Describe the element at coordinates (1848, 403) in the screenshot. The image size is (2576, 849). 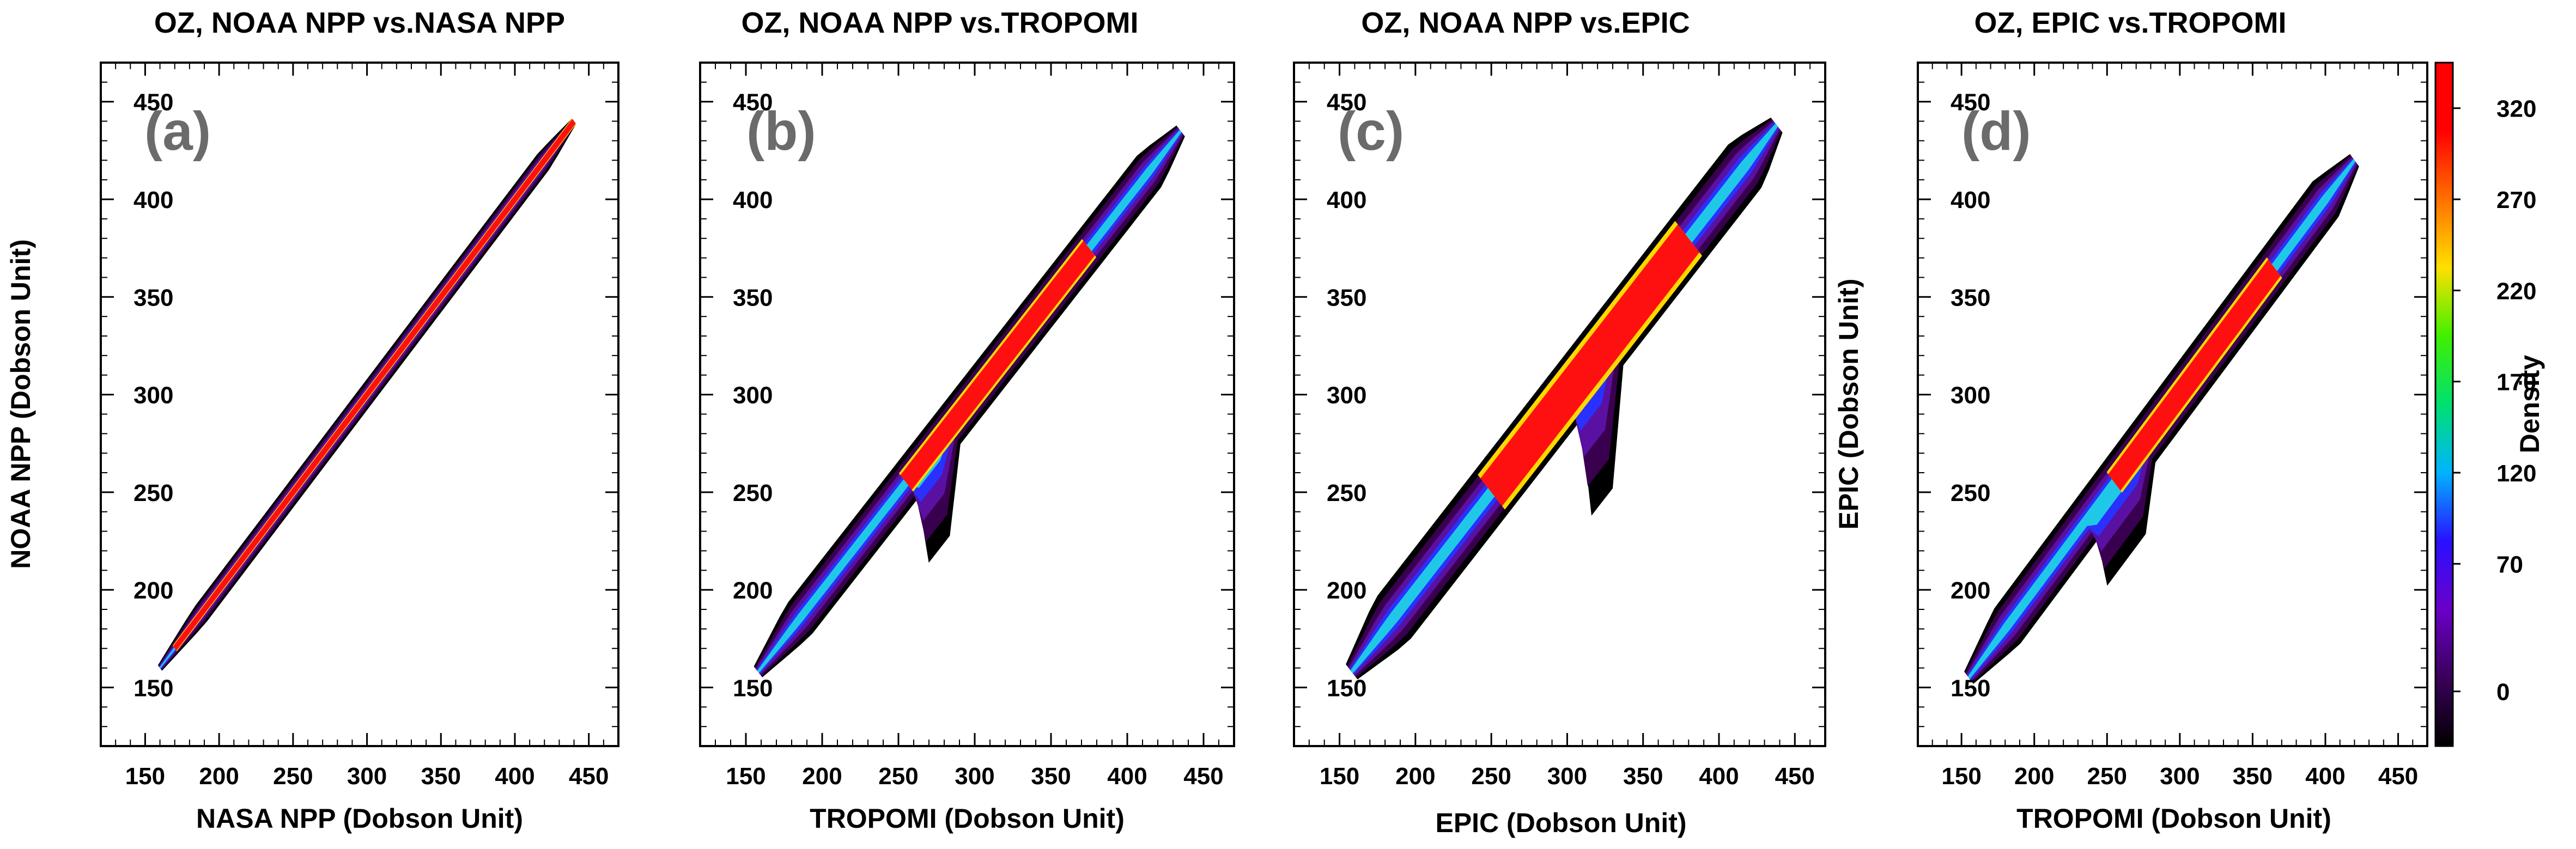
I see `panel-d-ylabel: EPIC (Dobson Unit)` at that location.